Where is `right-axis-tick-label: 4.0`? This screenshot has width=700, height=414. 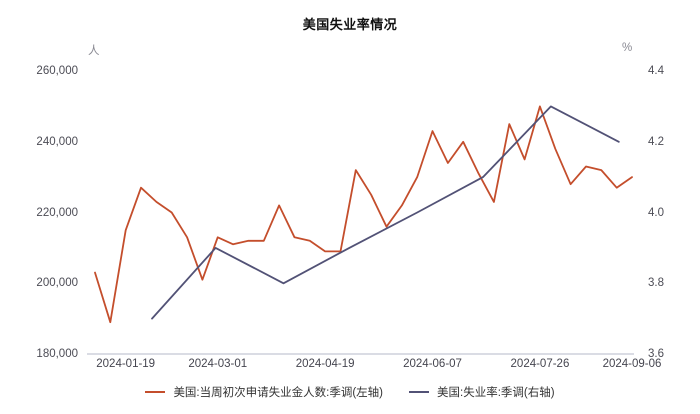
right-axis-tick-label: 4.0 is located at coordinates (656, 212).